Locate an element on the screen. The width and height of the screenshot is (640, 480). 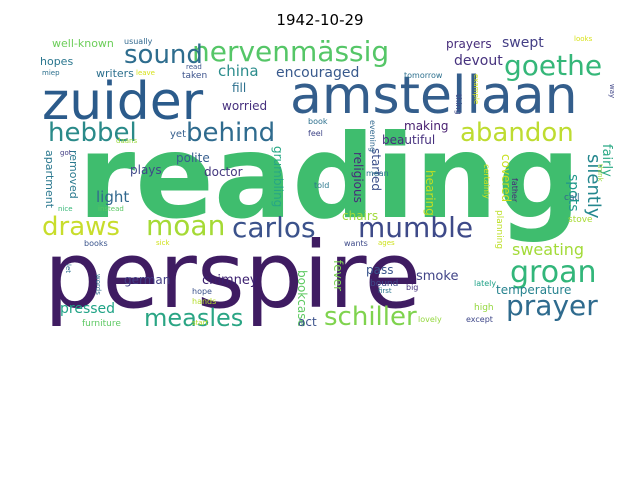
word-ages: ages is located at coordinates (386, 243).